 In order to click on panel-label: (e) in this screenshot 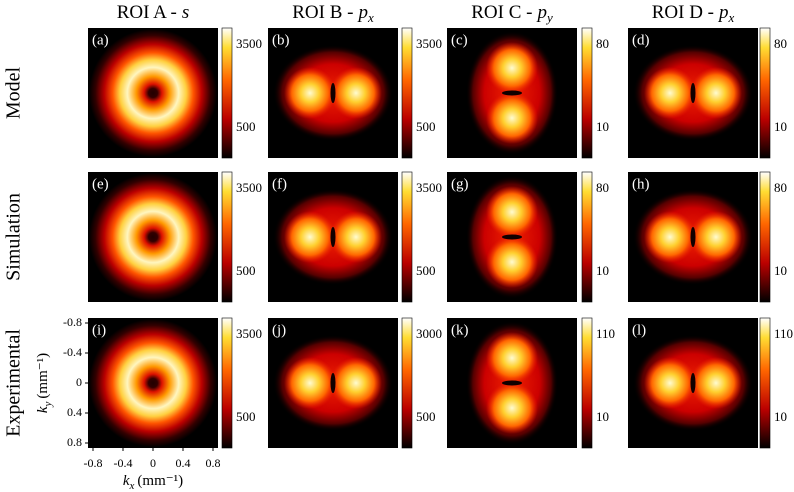, I will do `click(100, 184)`.